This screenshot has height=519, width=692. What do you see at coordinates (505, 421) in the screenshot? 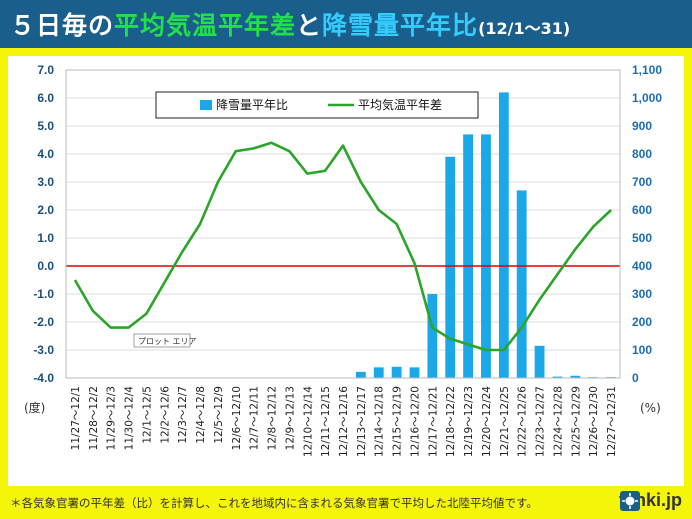
I see `x-axis-category-label: 12/21～12/25` at bounding box center [505, 421].